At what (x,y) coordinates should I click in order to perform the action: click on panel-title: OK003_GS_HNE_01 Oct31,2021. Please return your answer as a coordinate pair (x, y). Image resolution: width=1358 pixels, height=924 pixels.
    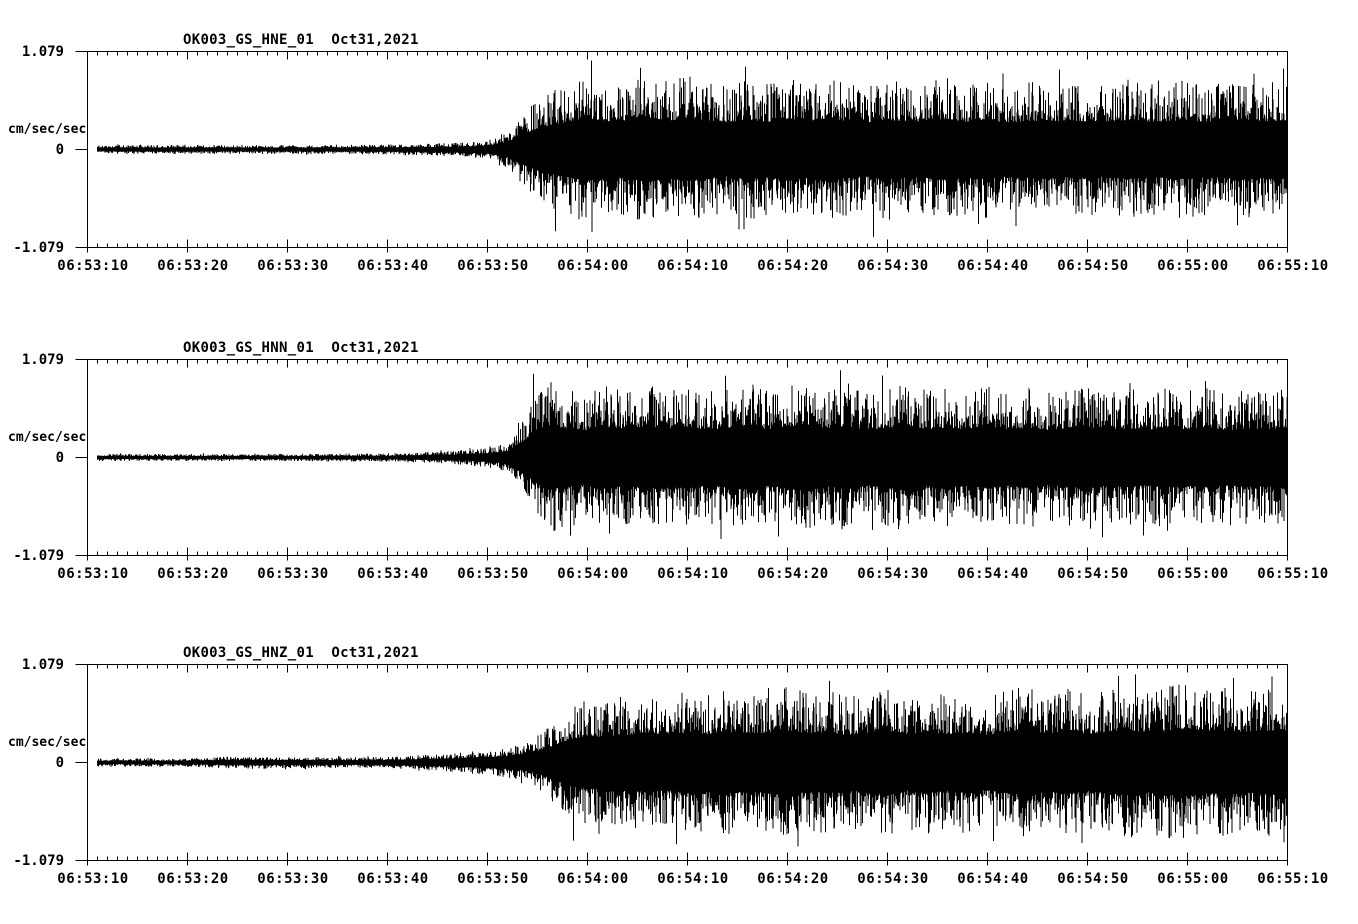
    Looking at the image, I should click on (301, 40).